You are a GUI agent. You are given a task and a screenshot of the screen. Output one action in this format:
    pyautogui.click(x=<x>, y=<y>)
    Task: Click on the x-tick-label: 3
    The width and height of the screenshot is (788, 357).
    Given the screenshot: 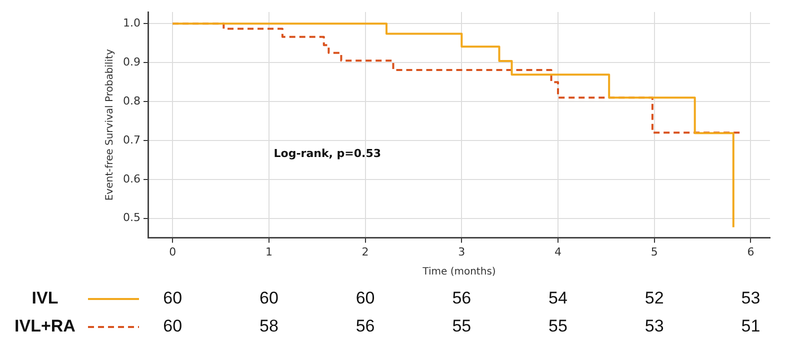 What is the action you would take?
    pyautogui.click(x=462, y=251)
    